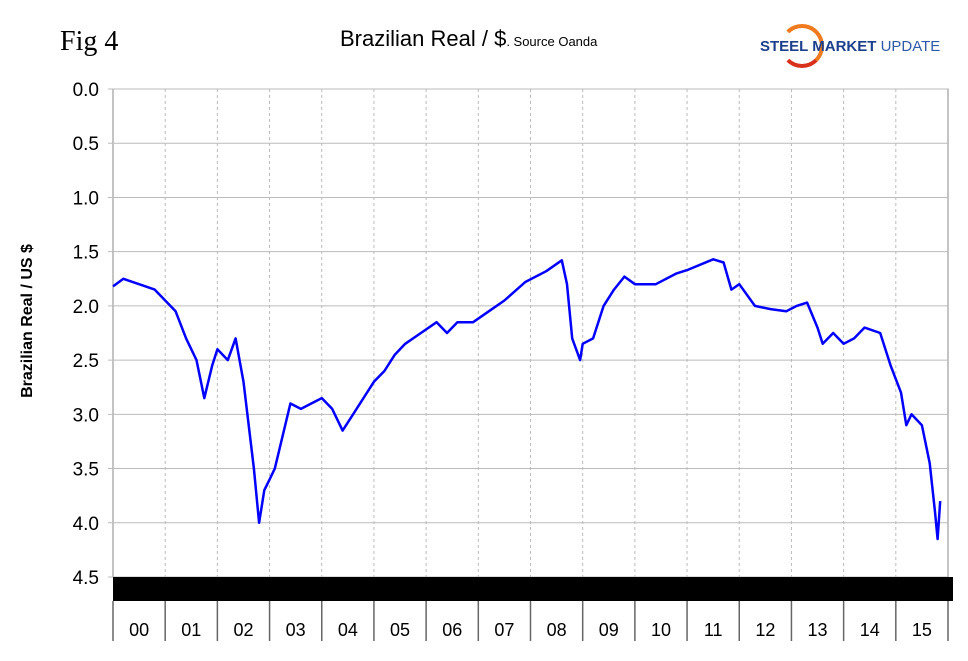 The width and height of the screenshot is (968, 661). What do you see at coordinates (86, 578) in the screenshot?
I see `y-tick-label: 4.5` at bounding box center [86, 578].